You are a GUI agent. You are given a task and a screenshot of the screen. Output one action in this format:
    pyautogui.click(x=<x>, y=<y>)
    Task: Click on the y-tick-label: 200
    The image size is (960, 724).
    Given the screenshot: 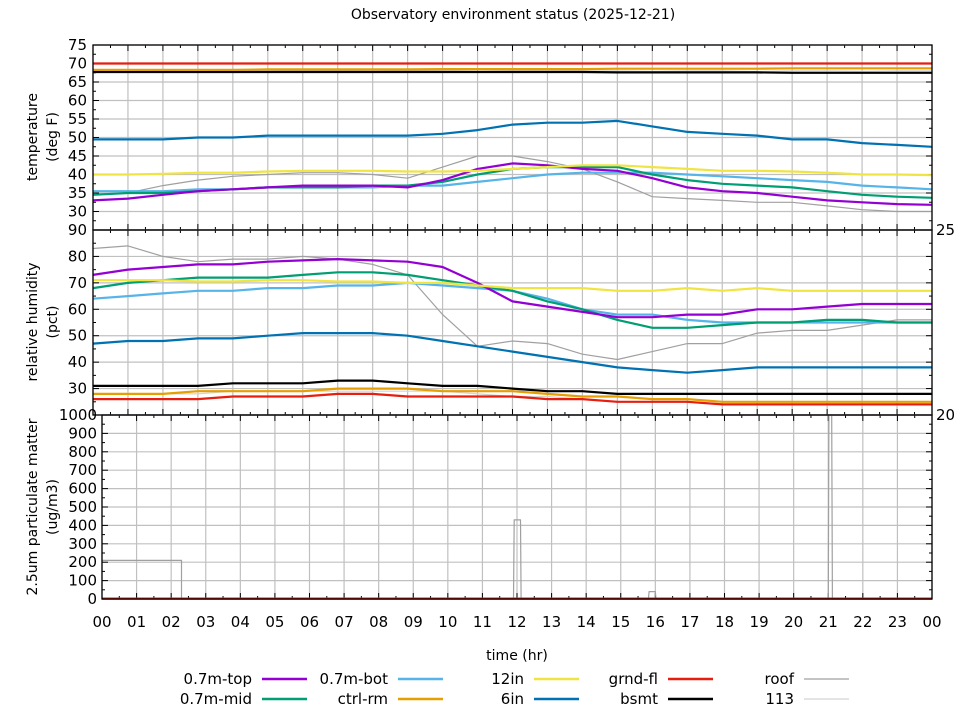 What is the action you would take?
    pyautogui.click(x=82, y=562)
    